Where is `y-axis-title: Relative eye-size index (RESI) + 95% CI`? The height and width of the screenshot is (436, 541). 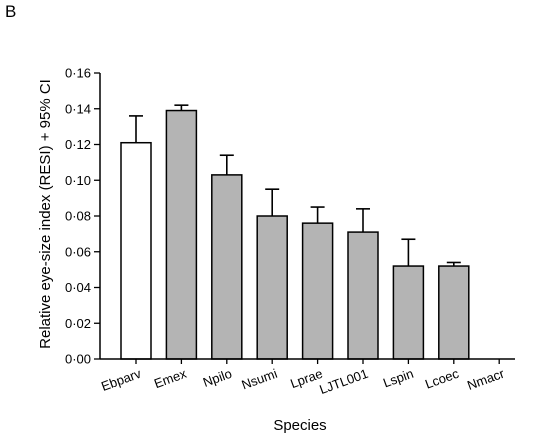 y-axis-title: Relative eye-size index (RESI) + 95% CI is located at coordinates (45, 214).